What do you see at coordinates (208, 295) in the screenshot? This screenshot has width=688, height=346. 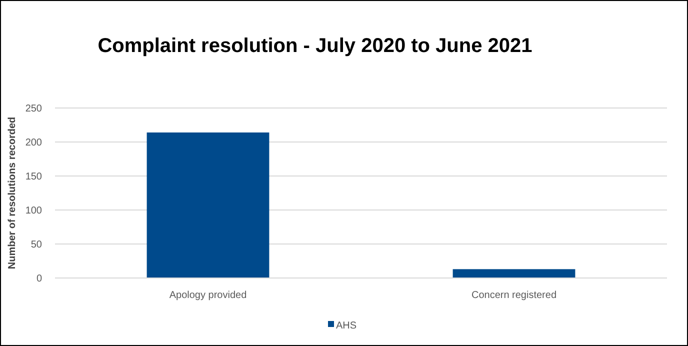 I see `x-tick-label: Apology provided` at bounding box center [208, 295].